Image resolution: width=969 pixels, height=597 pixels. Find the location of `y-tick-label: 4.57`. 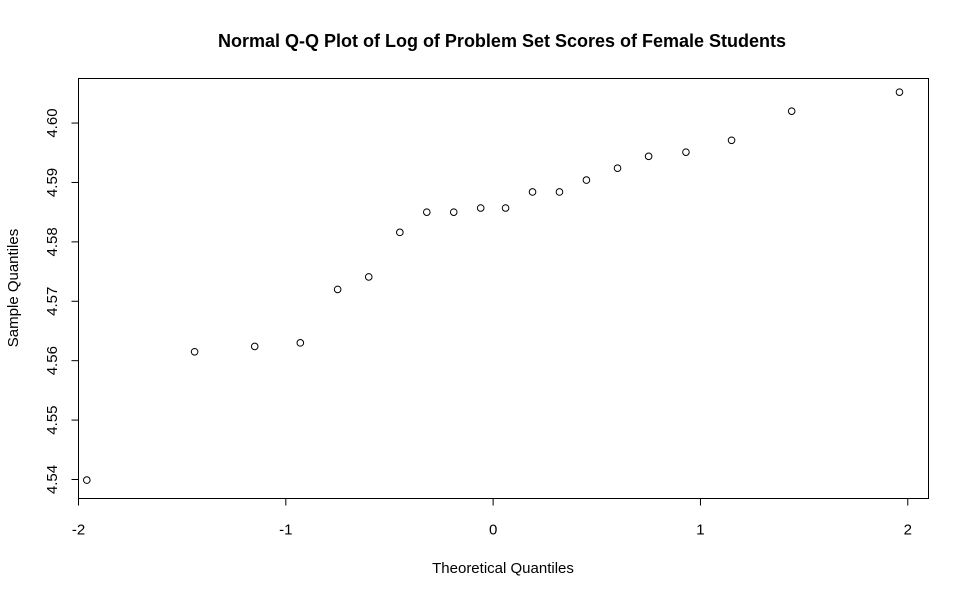

y-tick-label: 4.57 is located at coordinates (52, 301).